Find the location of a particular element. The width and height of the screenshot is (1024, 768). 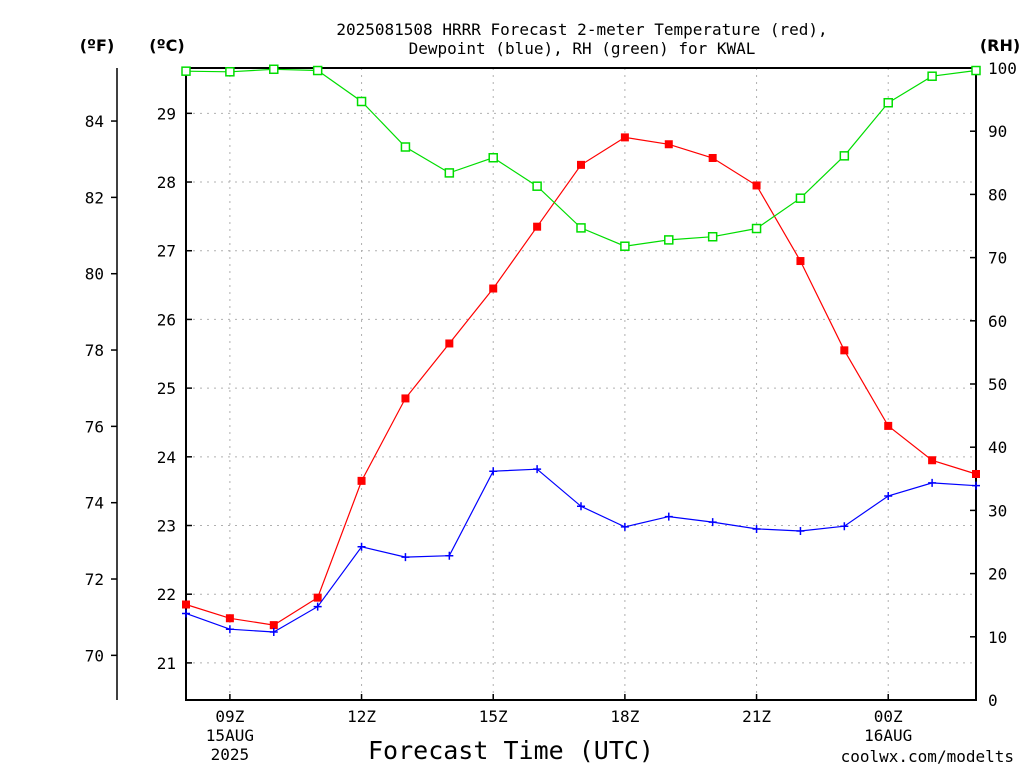

x-tick-date-label: 16AUG is located at coordinates (888, 735).